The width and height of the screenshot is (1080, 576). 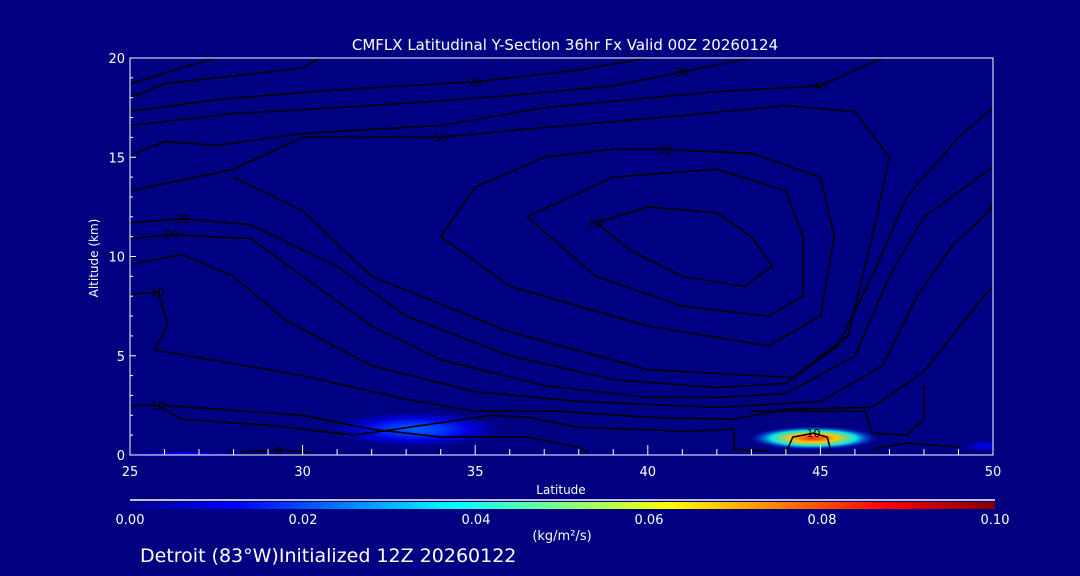 What do you see at coordinates (302, 472) in the screenshot?
I see `x-tick-label: 30` at bounding box center [302, 472].